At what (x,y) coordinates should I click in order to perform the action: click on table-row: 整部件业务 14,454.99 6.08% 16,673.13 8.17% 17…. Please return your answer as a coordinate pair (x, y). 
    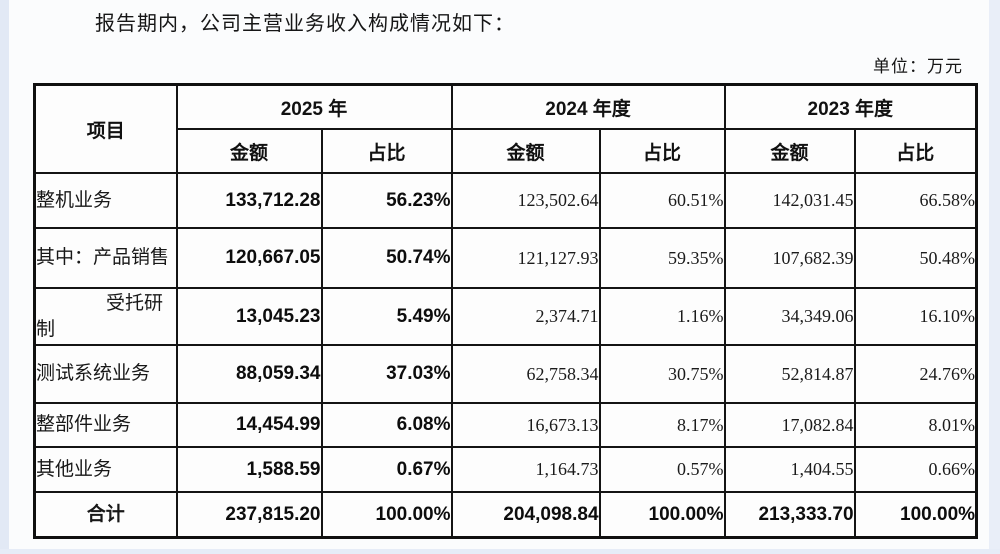
    Looking at the image, I should click on (505, 425).